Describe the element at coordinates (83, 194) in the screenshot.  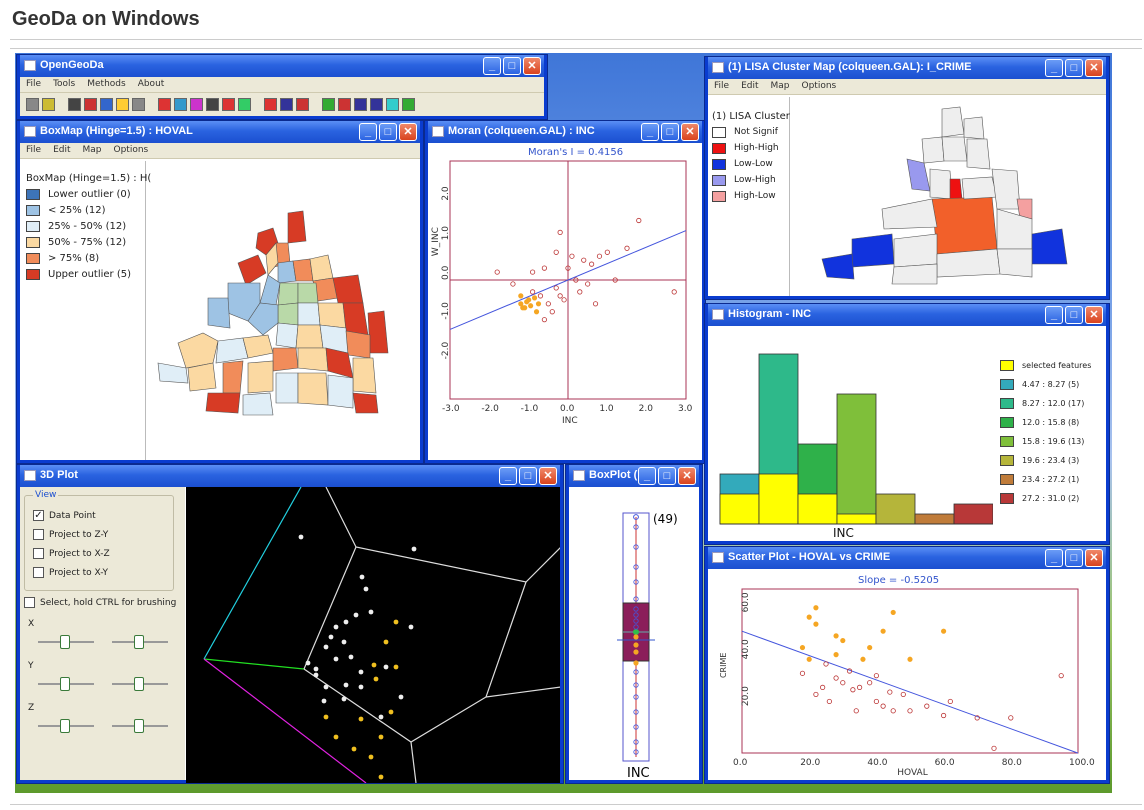
I see `boxmap-legend-item: Lower outlier (0)` at that location.